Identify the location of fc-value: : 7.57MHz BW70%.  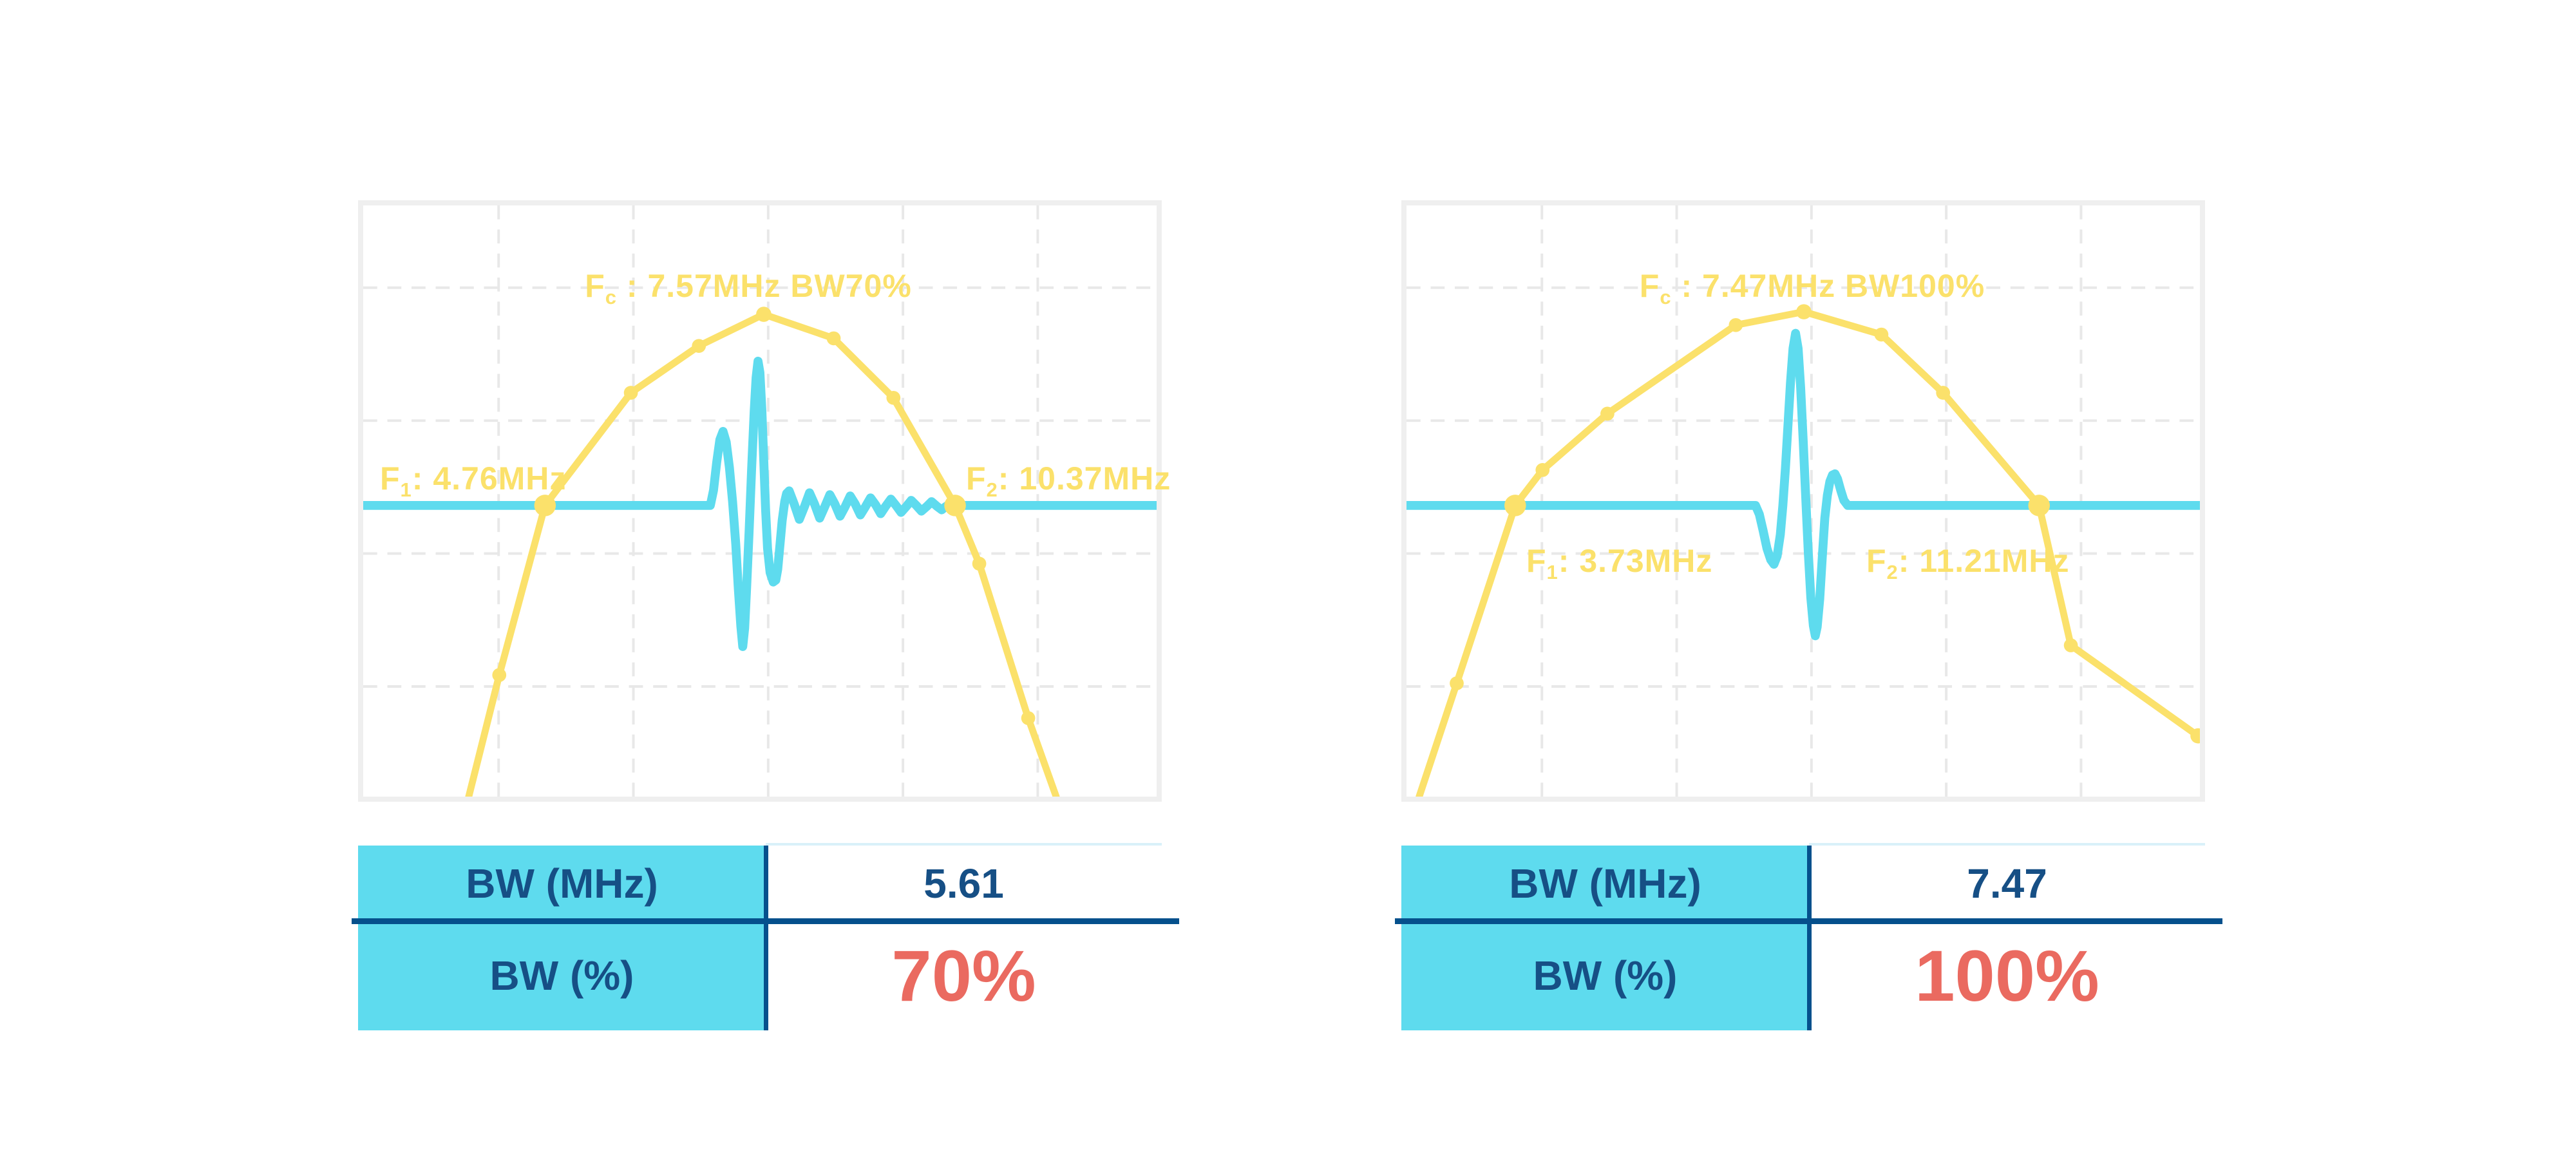
(764, 286).